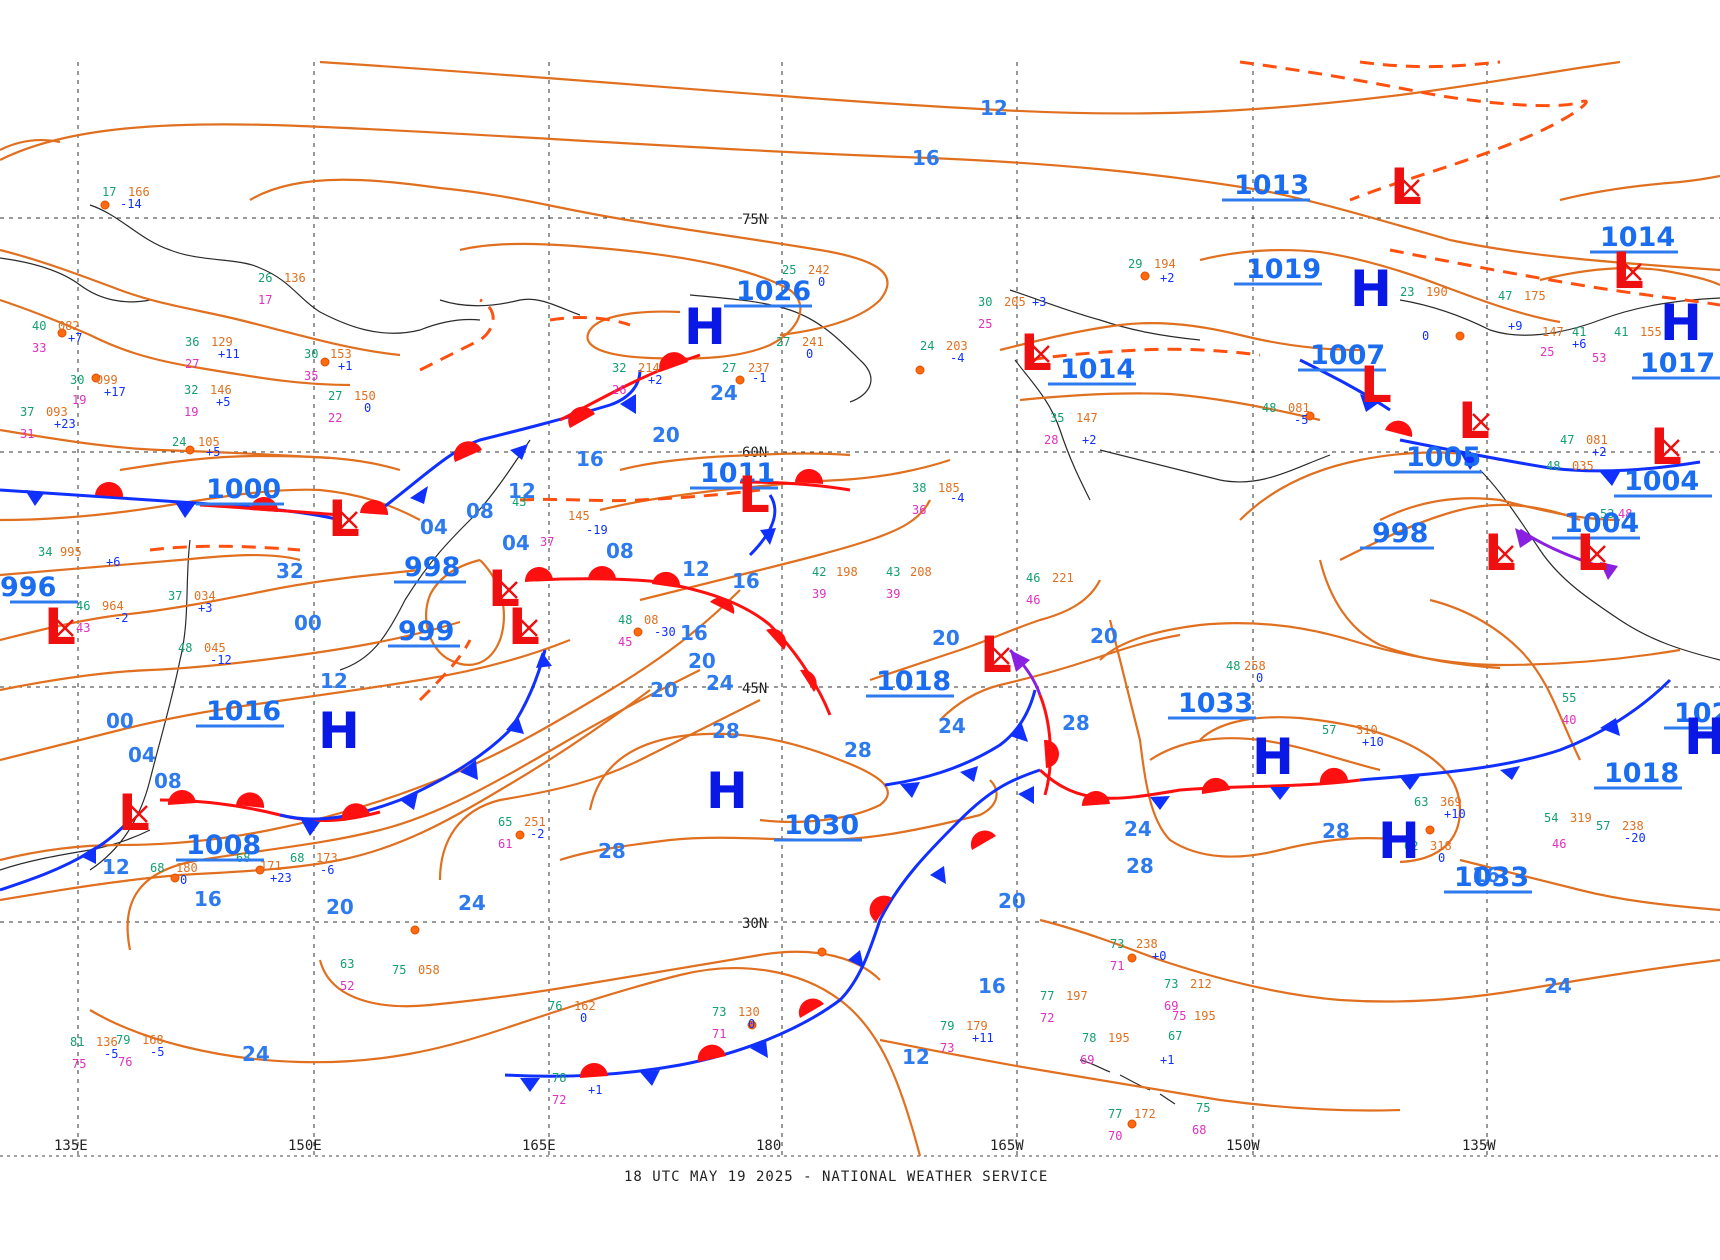  Describe the element at coordinates (1033, 578) in the screenshot. I see `station-temp: 46` at that location.